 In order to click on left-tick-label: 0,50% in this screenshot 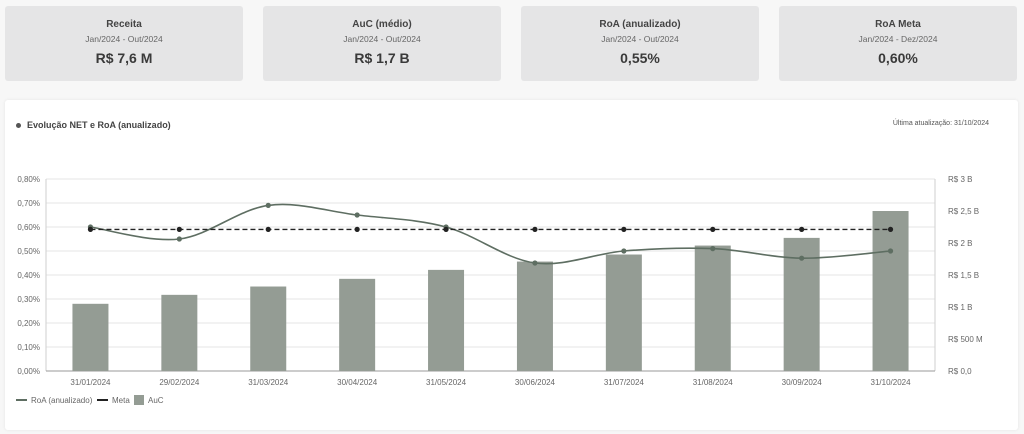, I will do `click(28, 251)`.